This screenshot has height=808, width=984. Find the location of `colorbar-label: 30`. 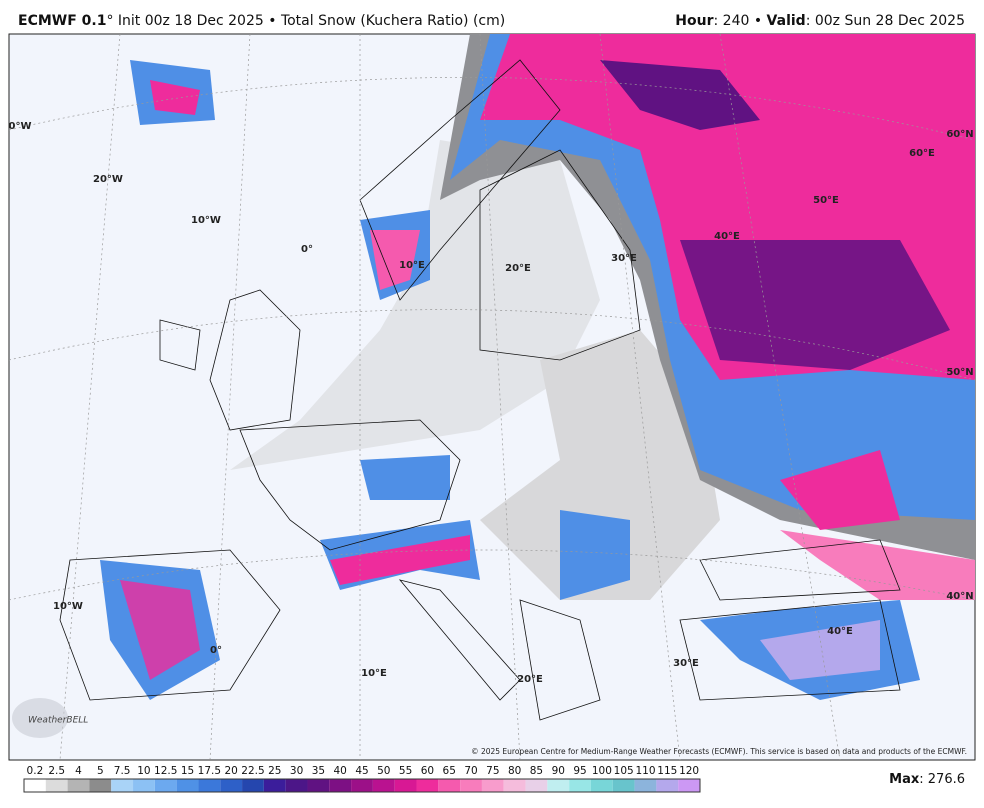

colorbar-label: 30 is located at coordinates (296, 771).